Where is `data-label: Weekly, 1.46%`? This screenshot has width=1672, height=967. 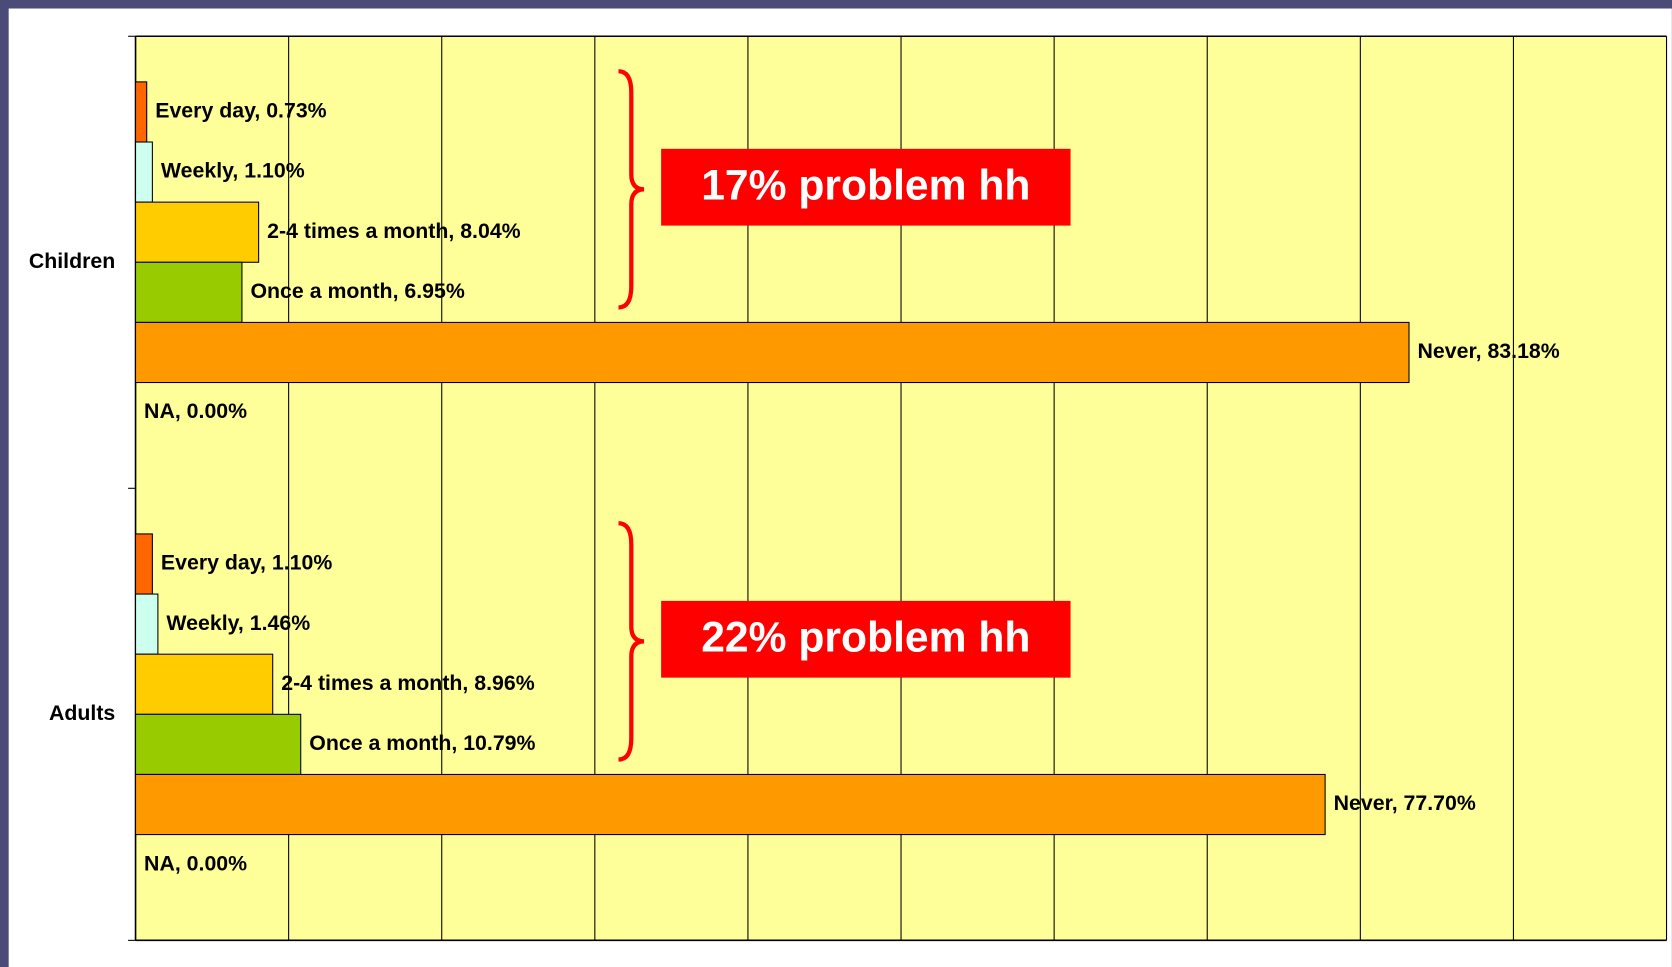 data-label: Weekly, 1.46% is located at coordinates (238, 623).